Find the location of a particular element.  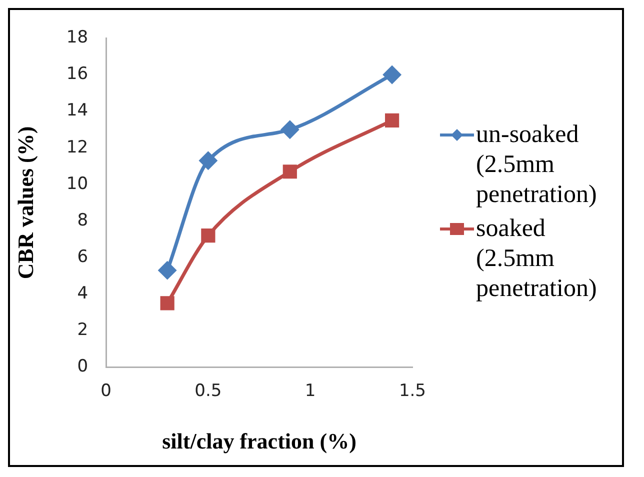

y-tick-label: 16 is located at coordinates (77, 74).